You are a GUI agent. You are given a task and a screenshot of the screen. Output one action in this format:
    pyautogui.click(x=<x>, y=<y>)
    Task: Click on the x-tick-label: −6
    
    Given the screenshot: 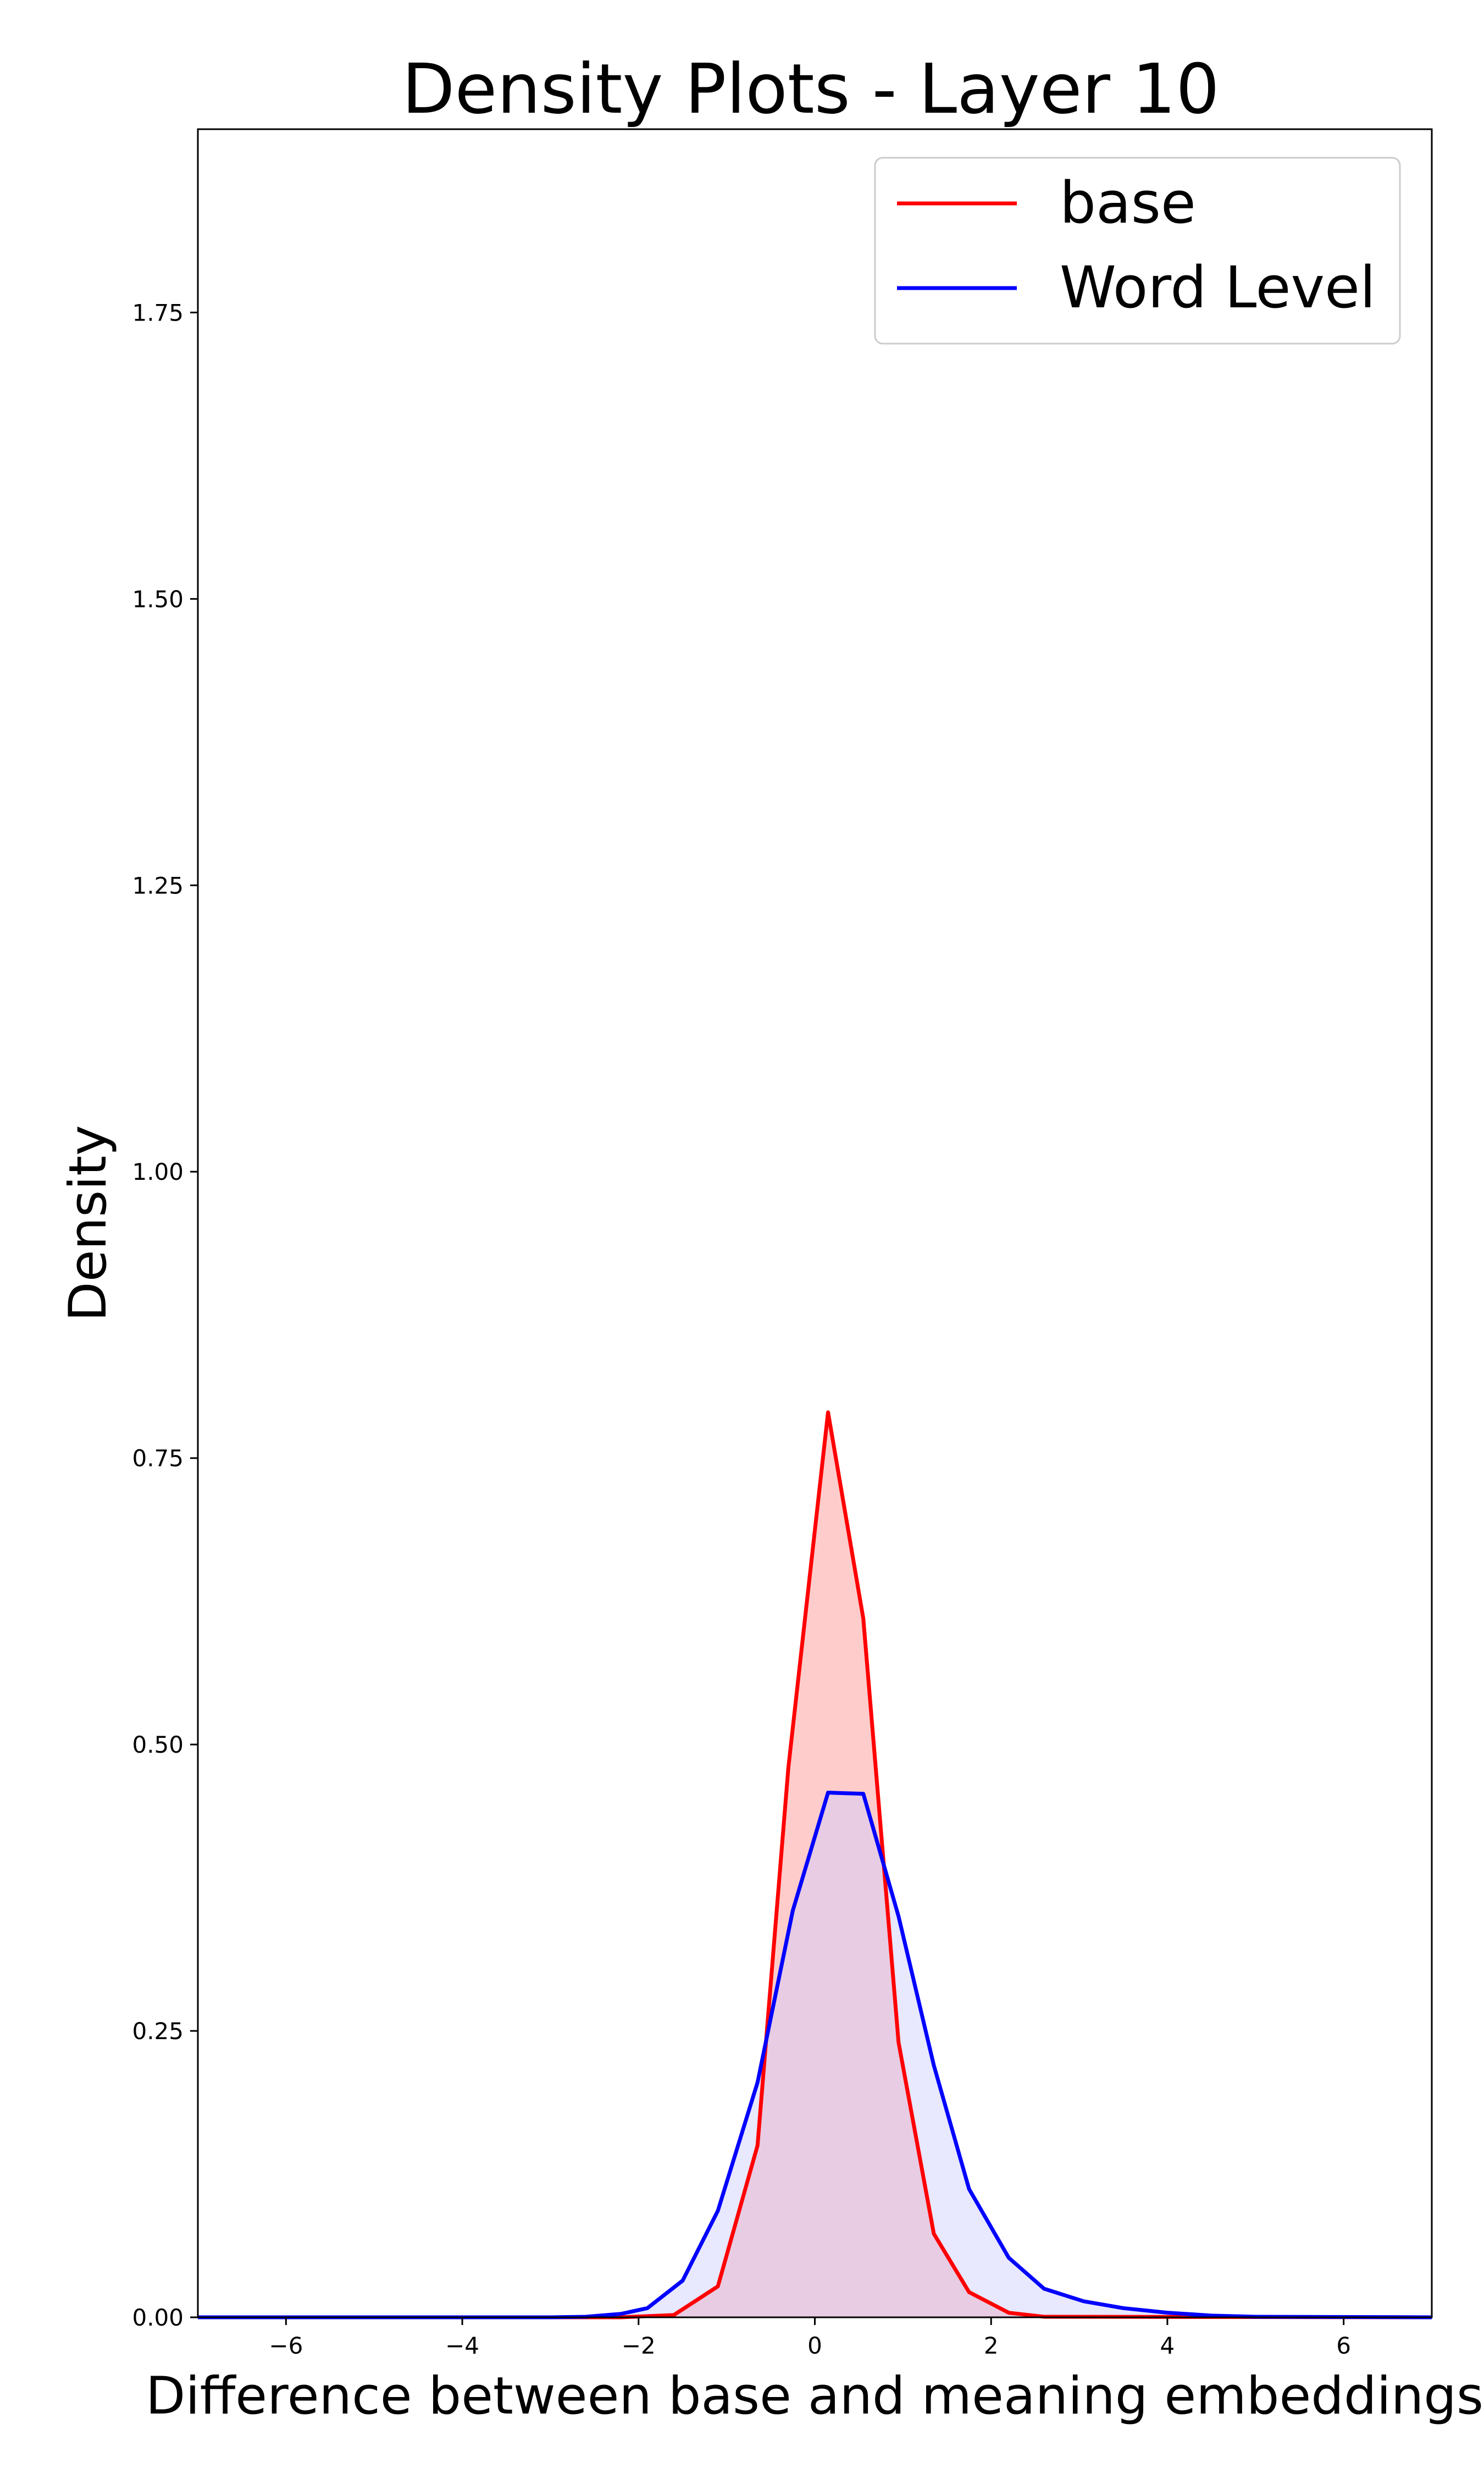 What is the action you would take?
    pyautogui.click(x=286, y=2345)
    